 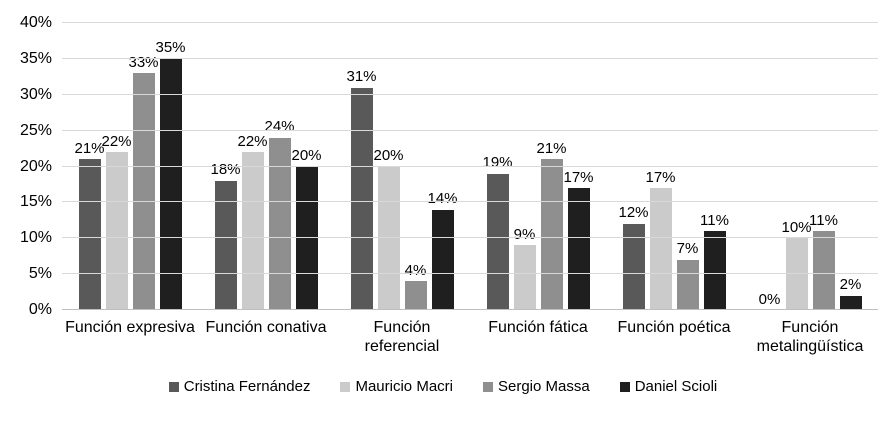 I want to click on bar: 14%, so click(x=442, y=250).